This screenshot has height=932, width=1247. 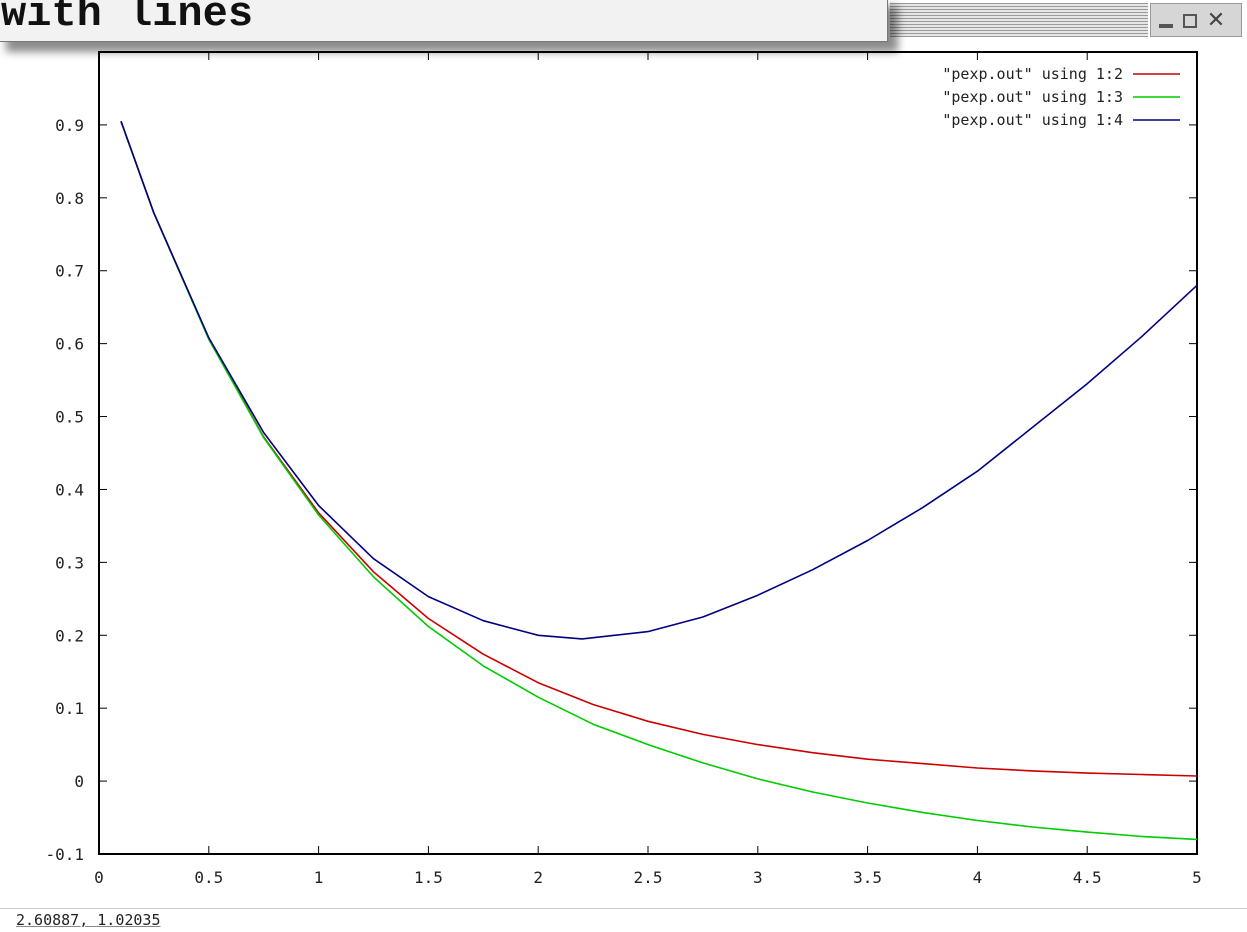 I want to click on y-tick-label: 0.3, so click(x=69, y=562).